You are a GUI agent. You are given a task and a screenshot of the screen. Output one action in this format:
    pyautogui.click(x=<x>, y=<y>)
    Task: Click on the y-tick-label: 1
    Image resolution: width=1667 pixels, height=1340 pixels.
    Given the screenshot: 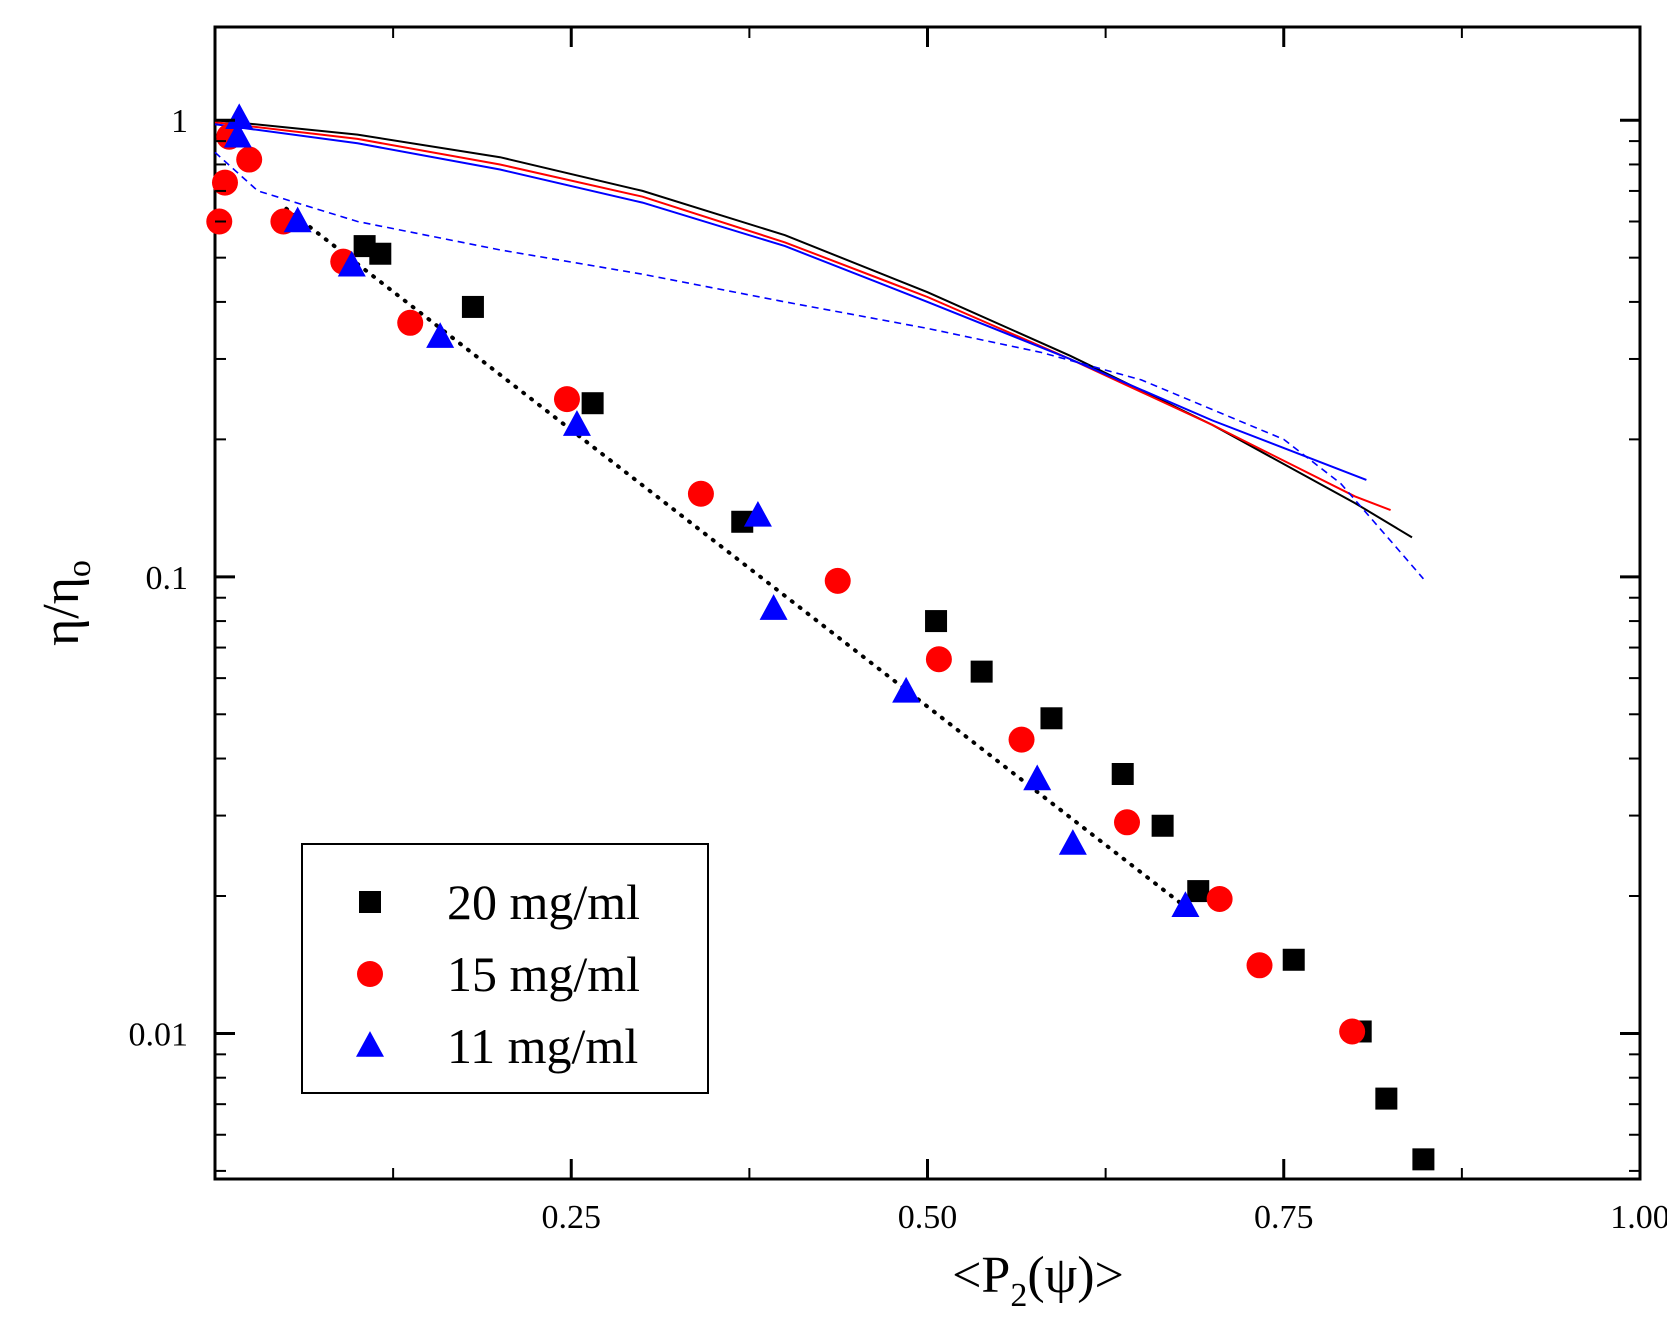 What is the action you would take?
    pyautogui.click(x=179, y=121)
    